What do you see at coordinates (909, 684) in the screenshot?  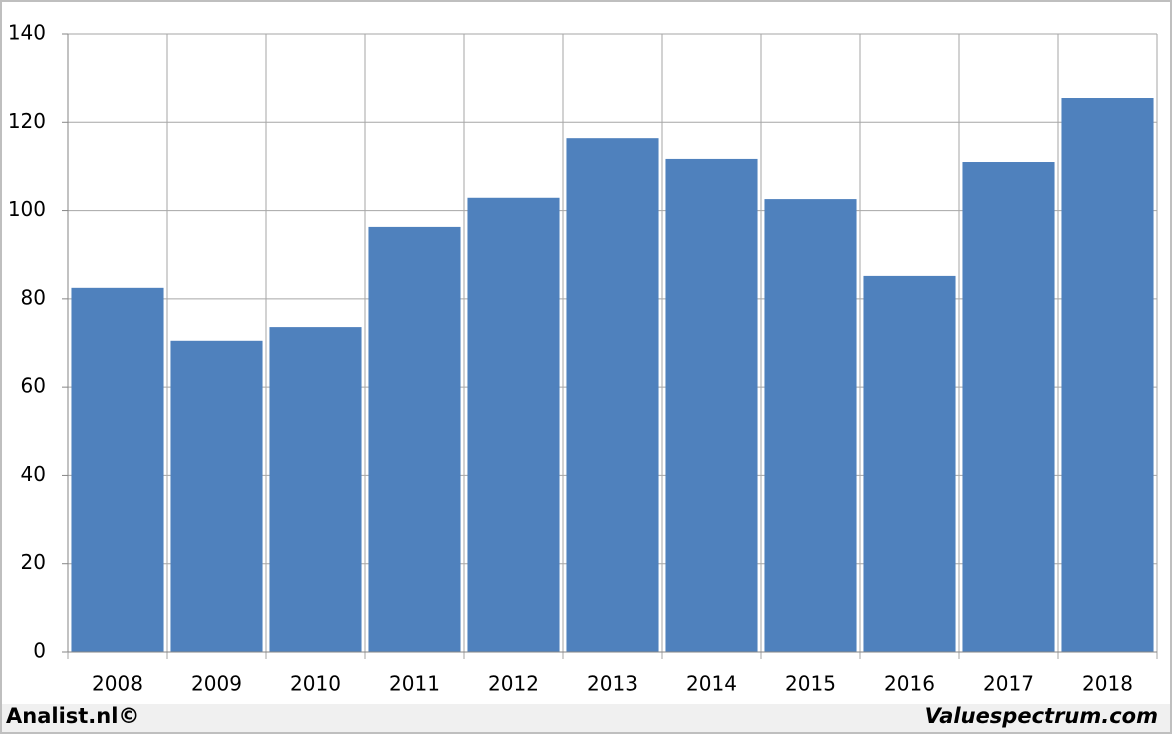 I see `x-tick-label: 2016` at bounding box center [909, 684].